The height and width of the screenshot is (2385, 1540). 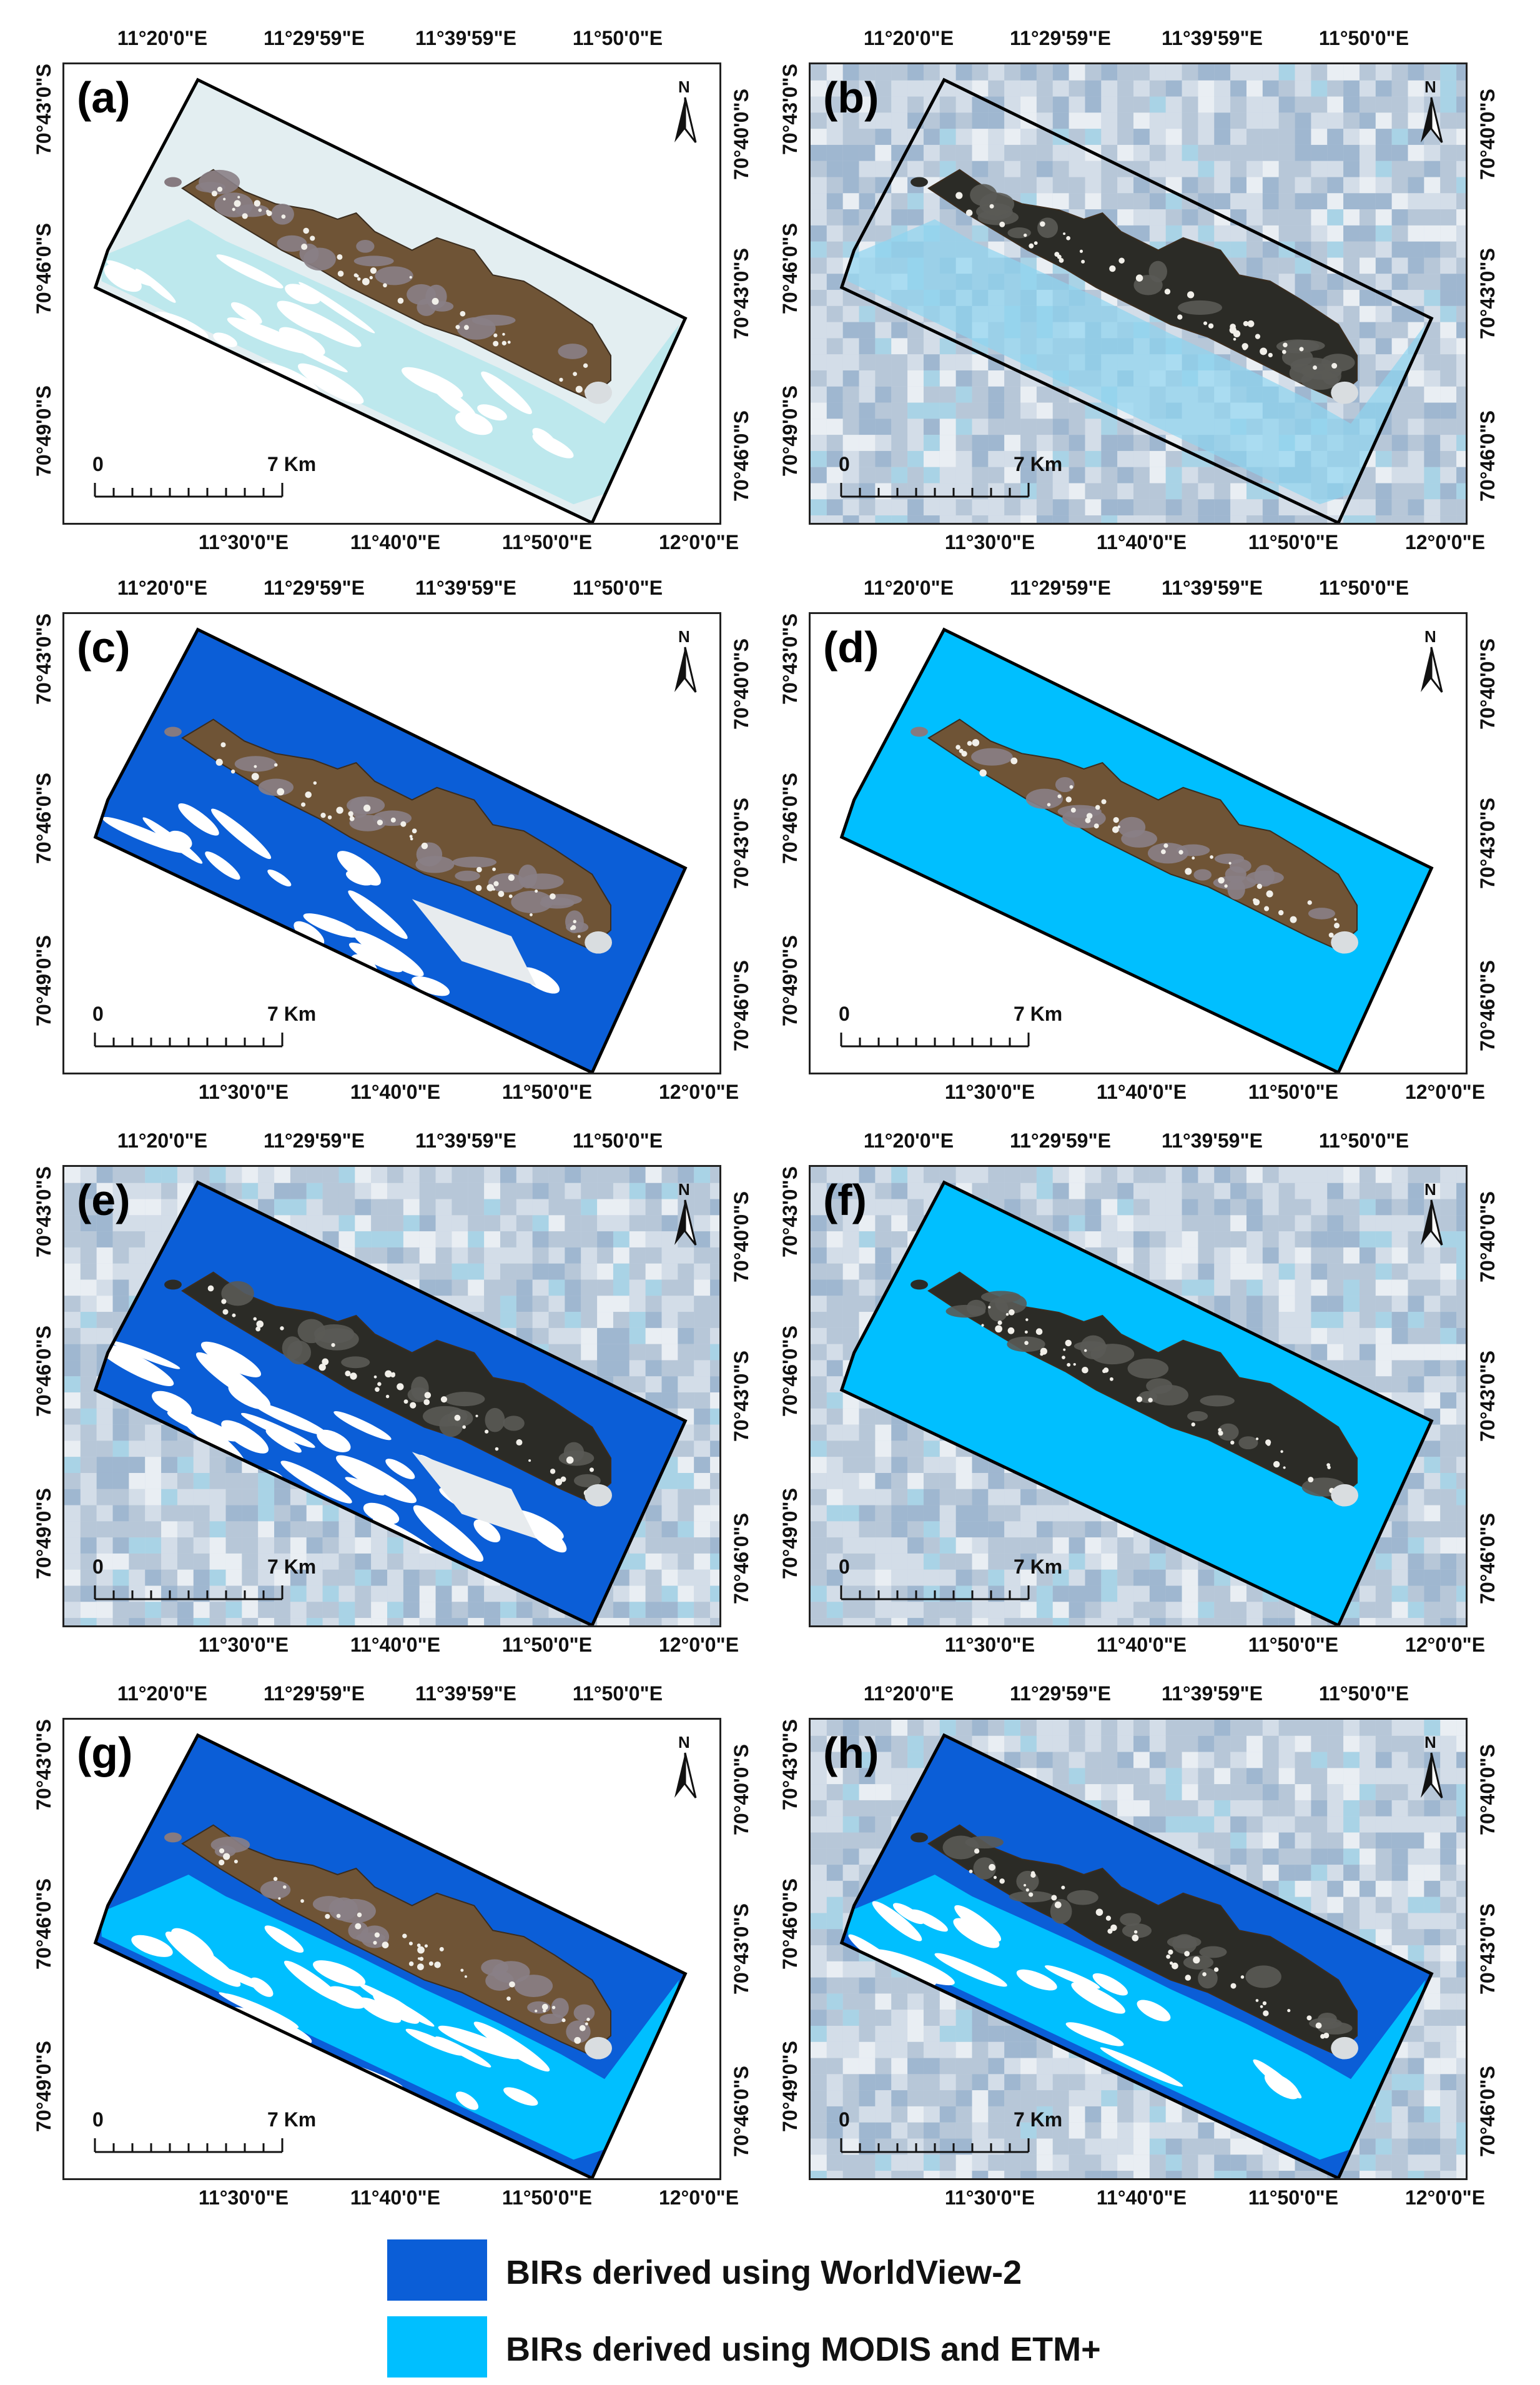 I want to click on map-frame: (d) N 0 7 Km, so click(x=1138, y=843).